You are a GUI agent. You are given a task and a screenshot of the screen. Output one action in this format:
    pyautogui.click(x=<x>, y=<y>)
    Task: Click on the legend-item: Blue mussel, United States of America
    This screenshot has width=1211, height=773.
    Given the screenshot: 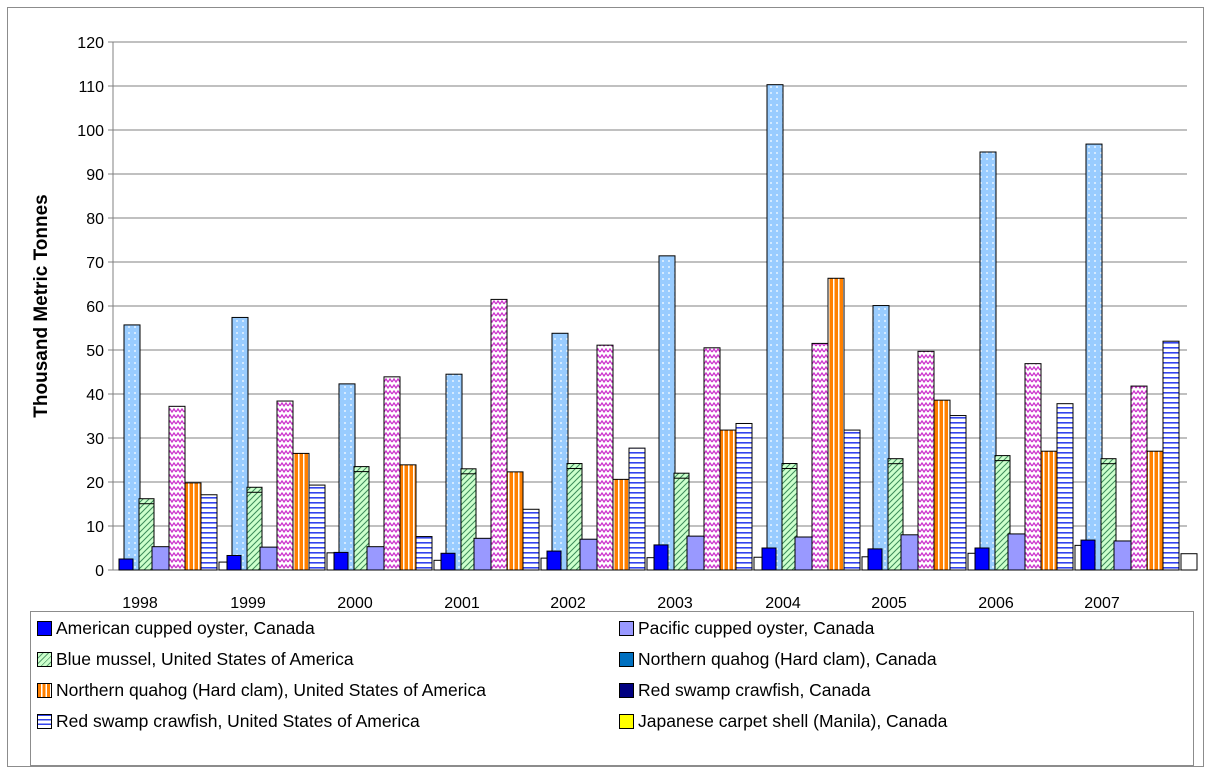 What is the action you would take?
    pyautogui.click(x=195, y=659)
    